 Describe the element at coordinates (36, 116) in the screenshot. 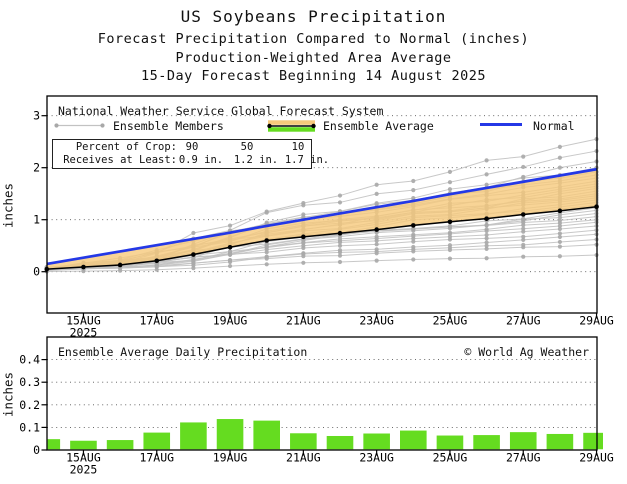

I see `y-tick-label: 3` at that location.